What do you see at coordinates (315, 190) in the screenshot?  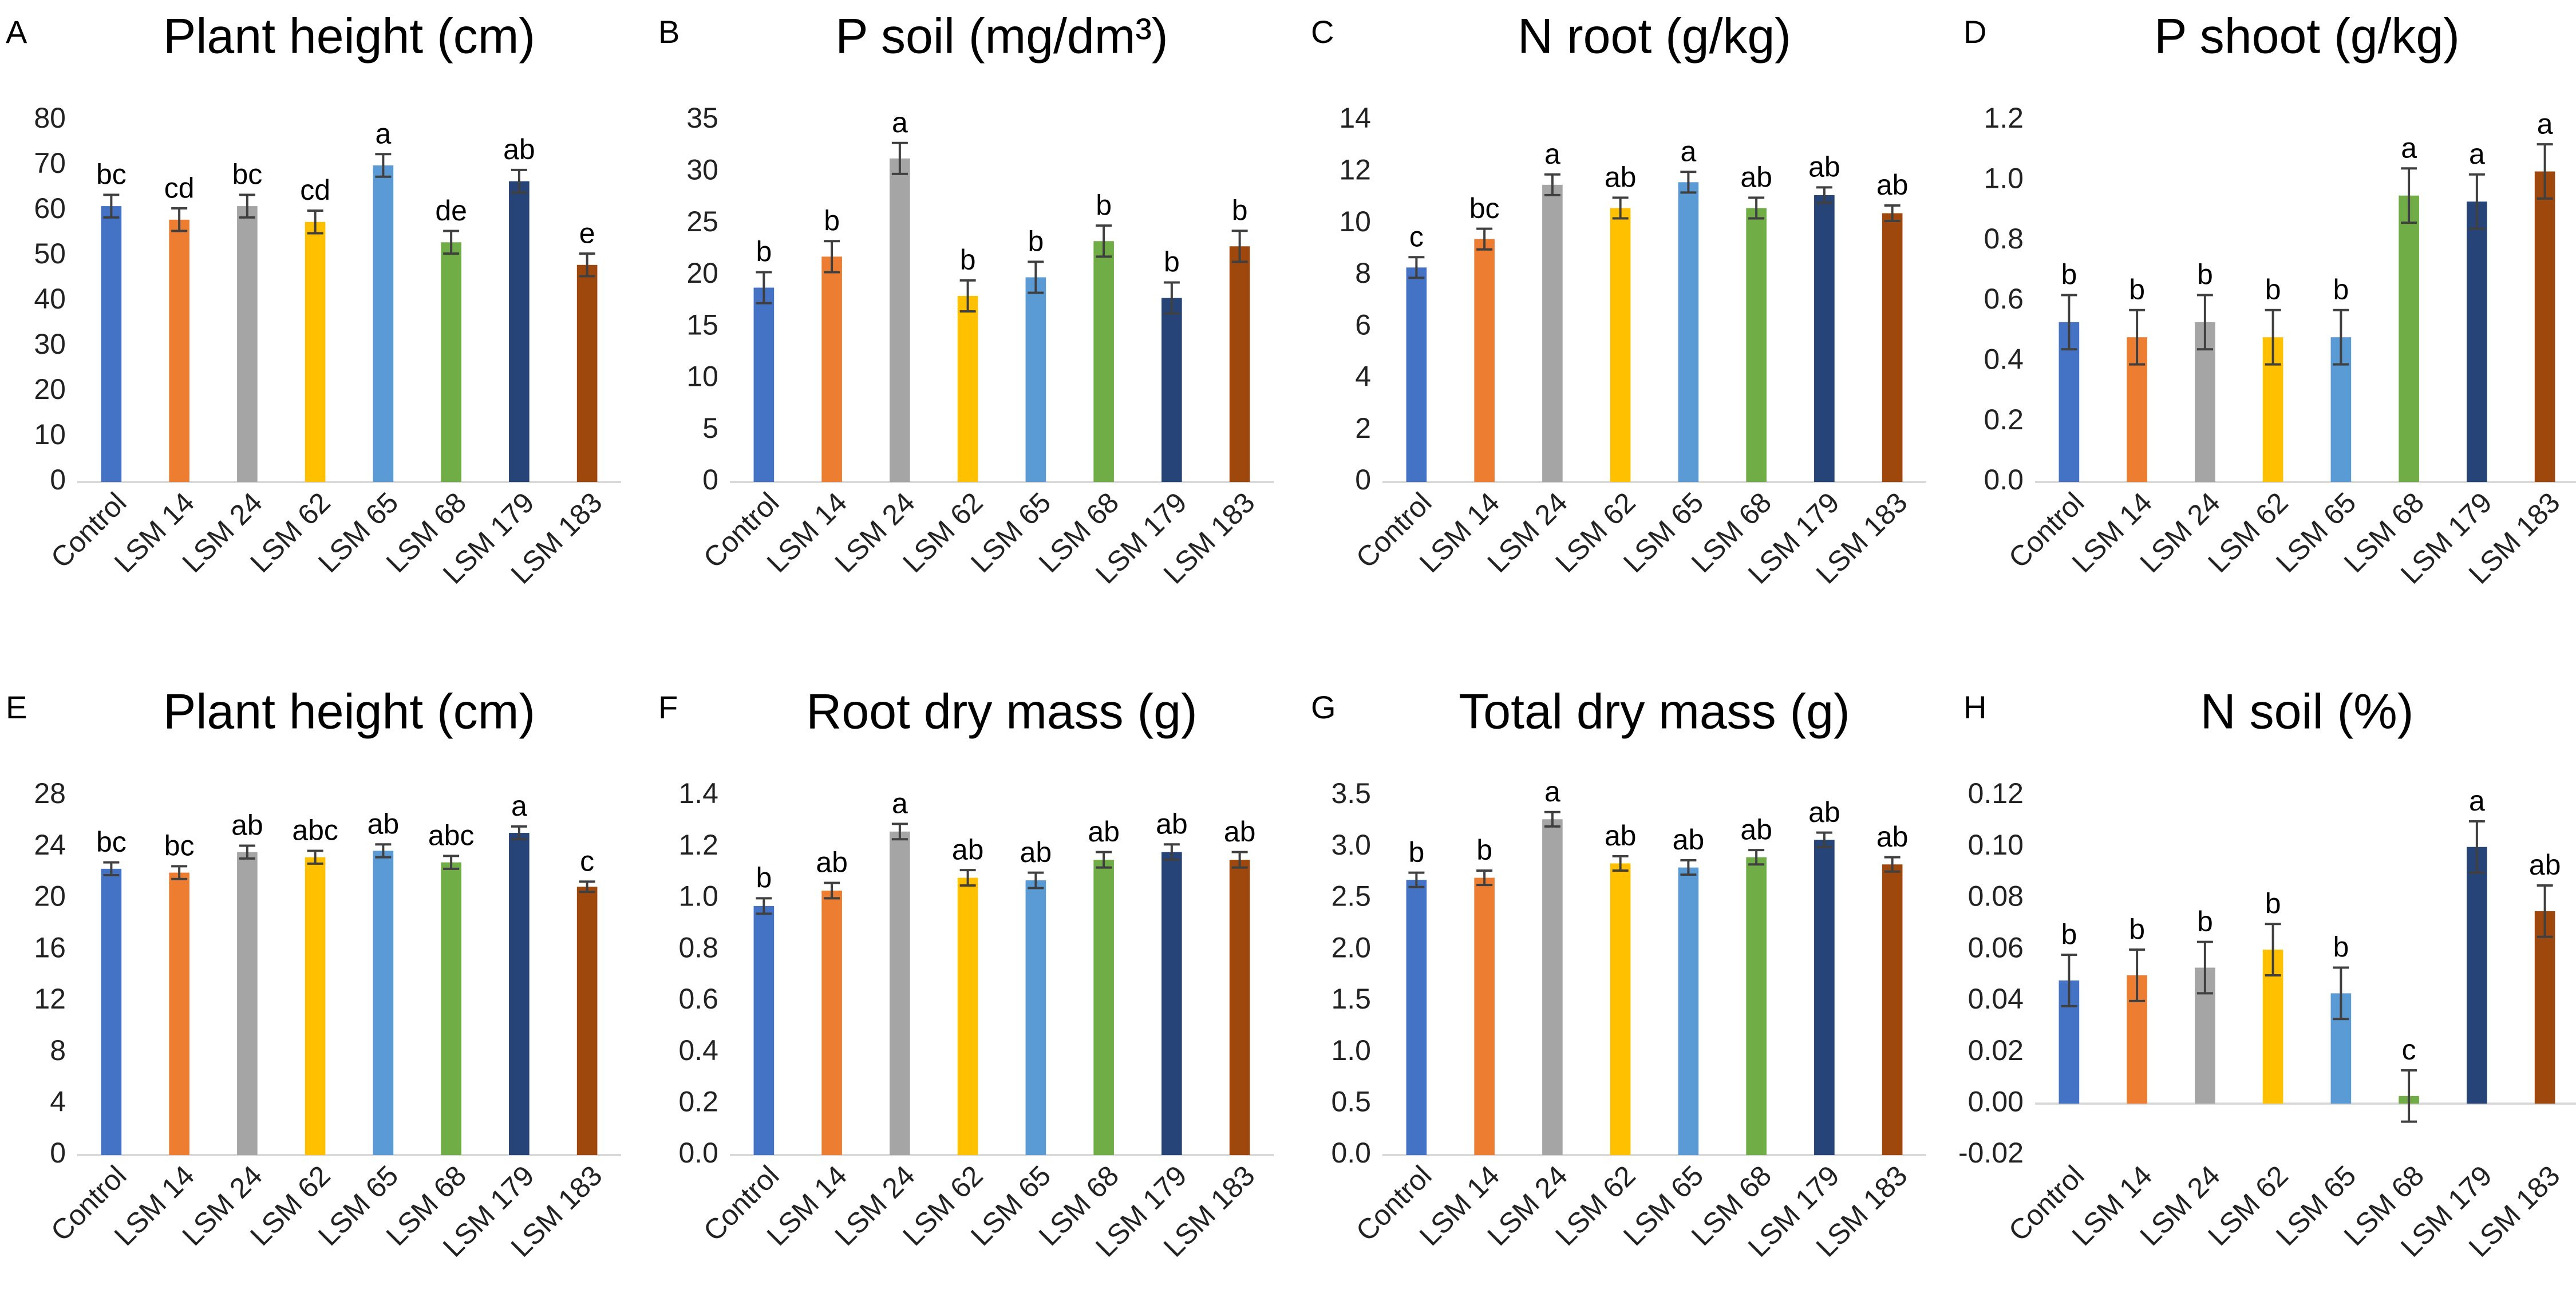 I see `significance-letter: cd` at bounding box center [315, 190].